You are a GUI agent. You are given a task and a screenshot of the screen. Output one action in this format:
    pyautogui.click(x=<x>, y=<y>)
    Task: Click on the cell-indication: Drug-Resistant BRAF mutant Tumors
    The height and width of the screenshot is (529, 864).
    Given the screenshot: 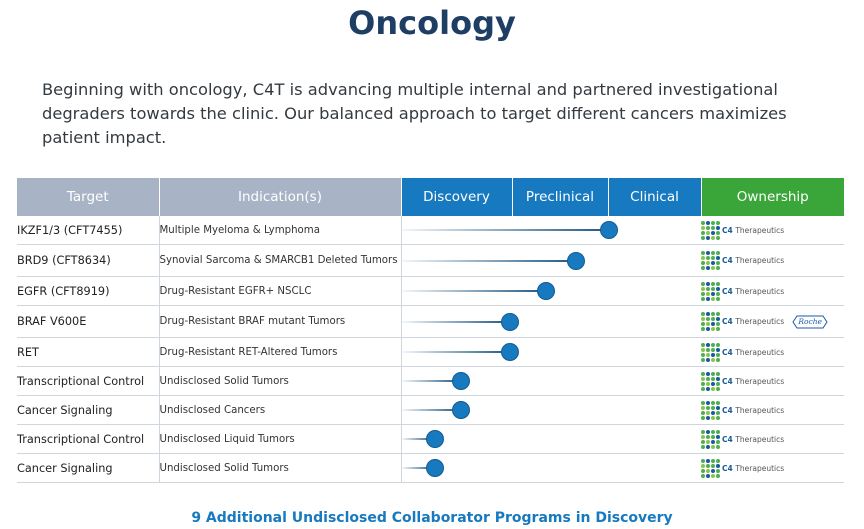 What is the action you would take?
    pyautogui.click(x=280, y=321)
    